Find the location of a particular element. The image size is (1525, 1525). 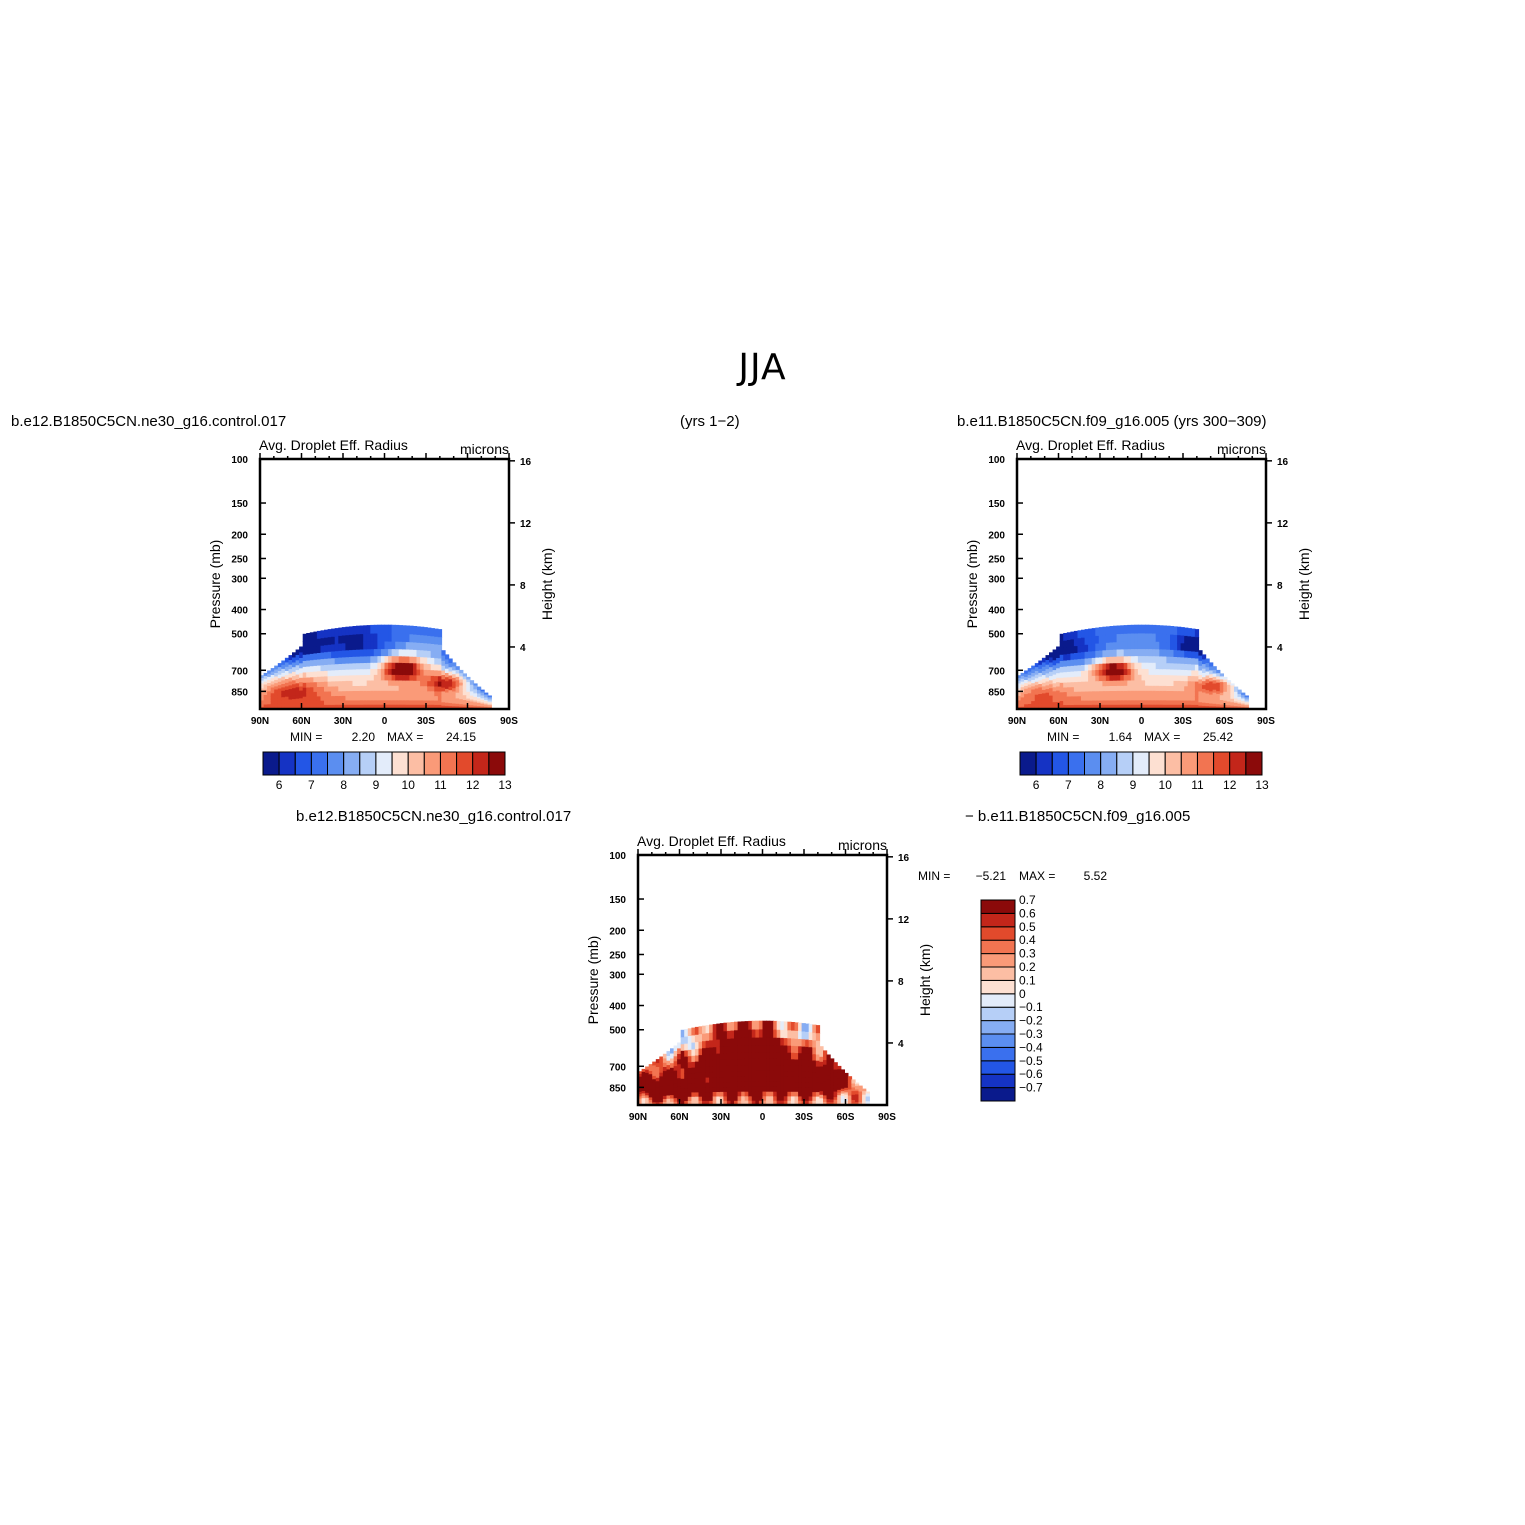

case1-colorbar-box is located at coordinates (303, 763).